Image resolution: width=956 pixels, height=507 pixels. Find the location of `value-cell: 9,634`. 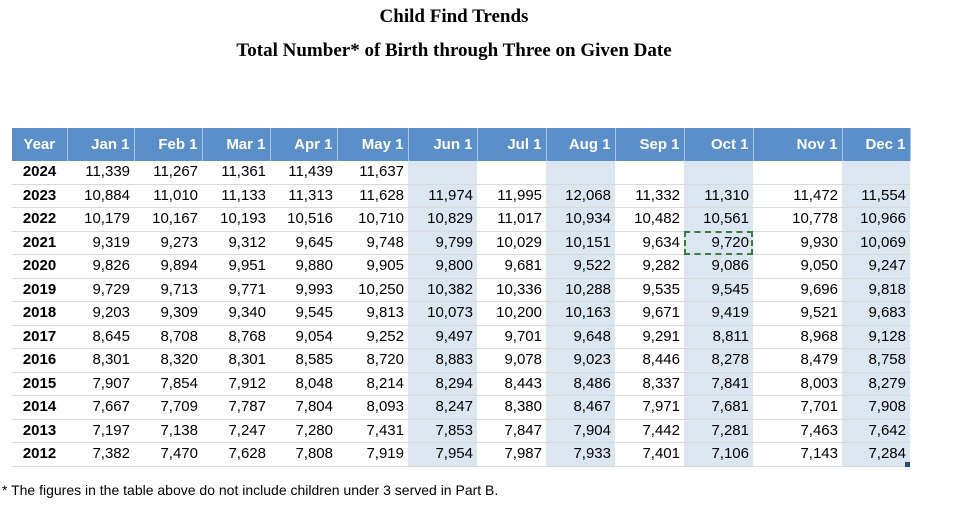

value-cell: 9,634 is located at coordinates (649, 243).